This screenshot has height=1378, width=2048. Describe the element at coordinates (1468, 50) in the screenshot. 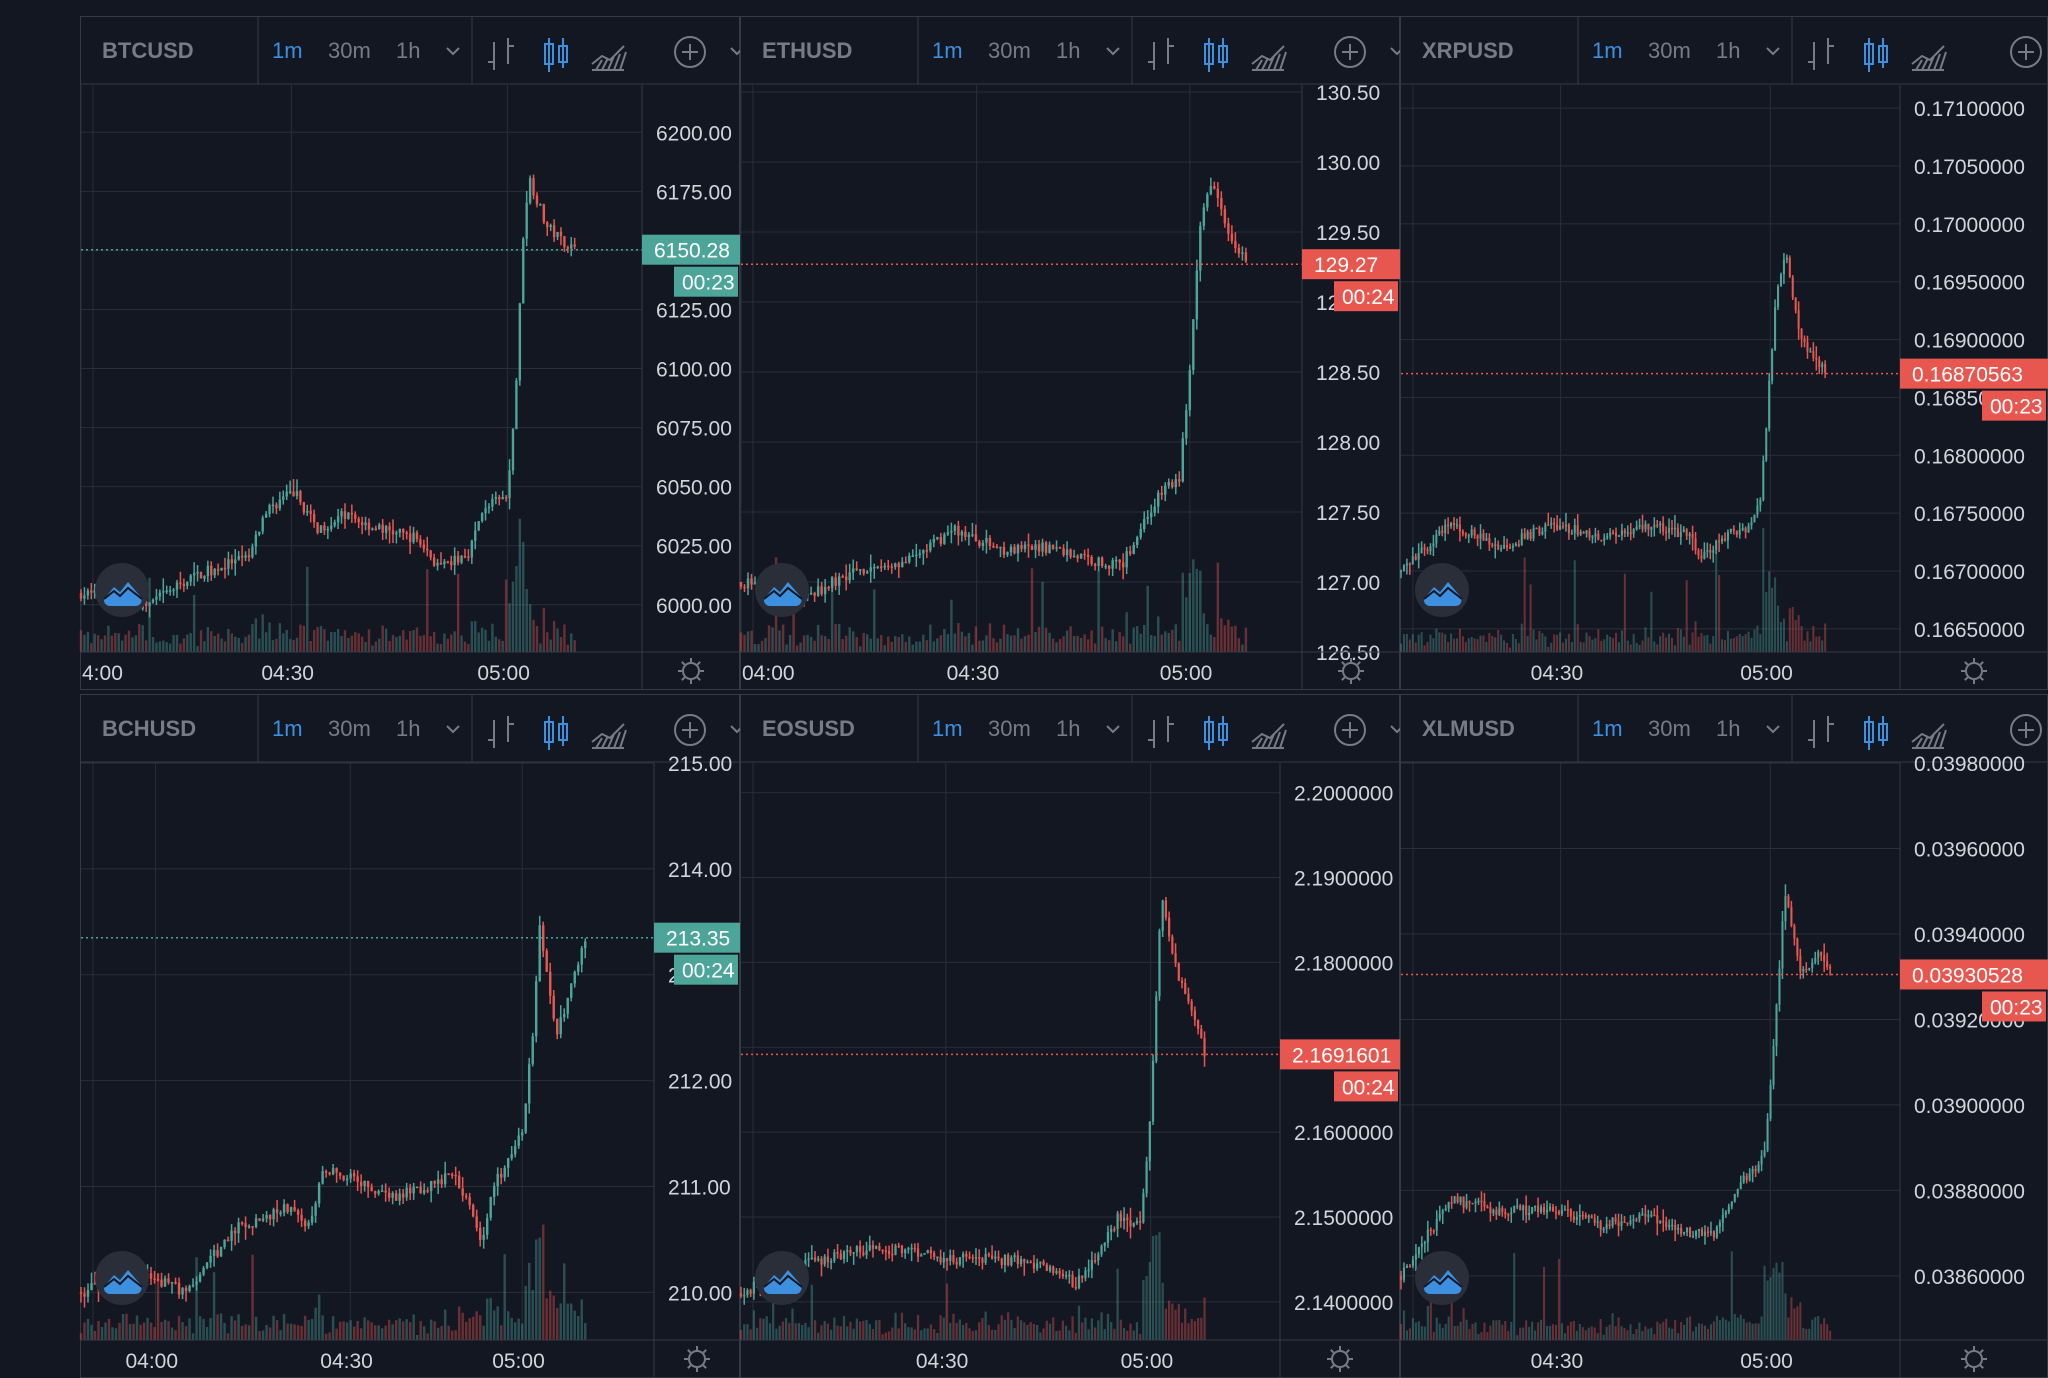

I see `symbol-label: XRPUSD` at that location.